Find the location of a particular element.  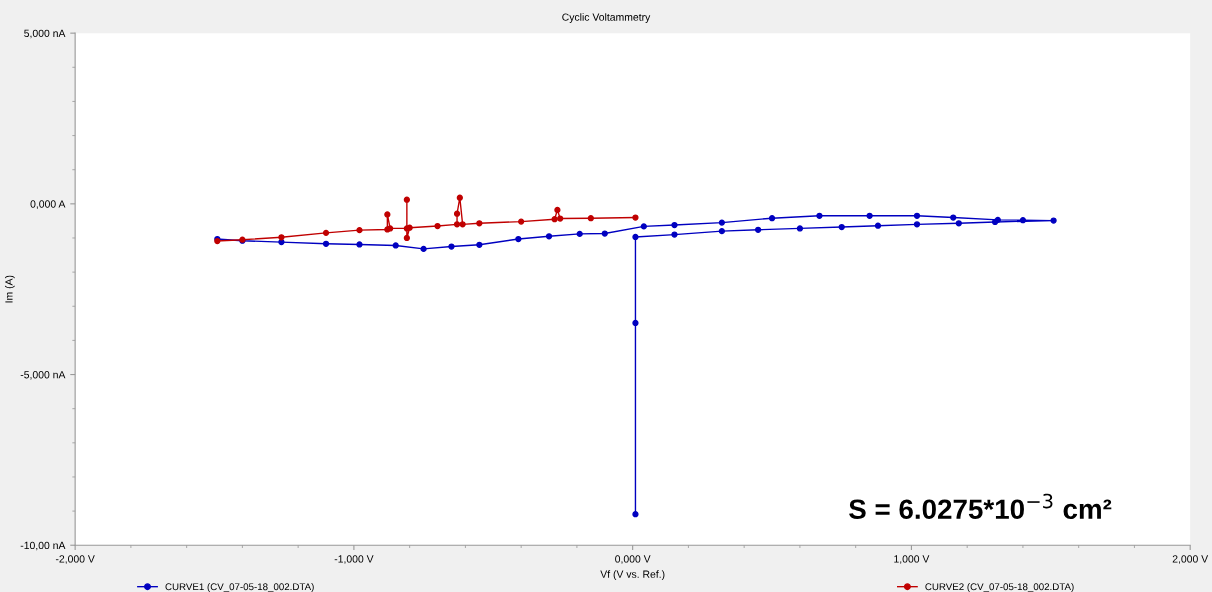

y-tick-label: 5,000 nA is located at coordinates (45, 34).